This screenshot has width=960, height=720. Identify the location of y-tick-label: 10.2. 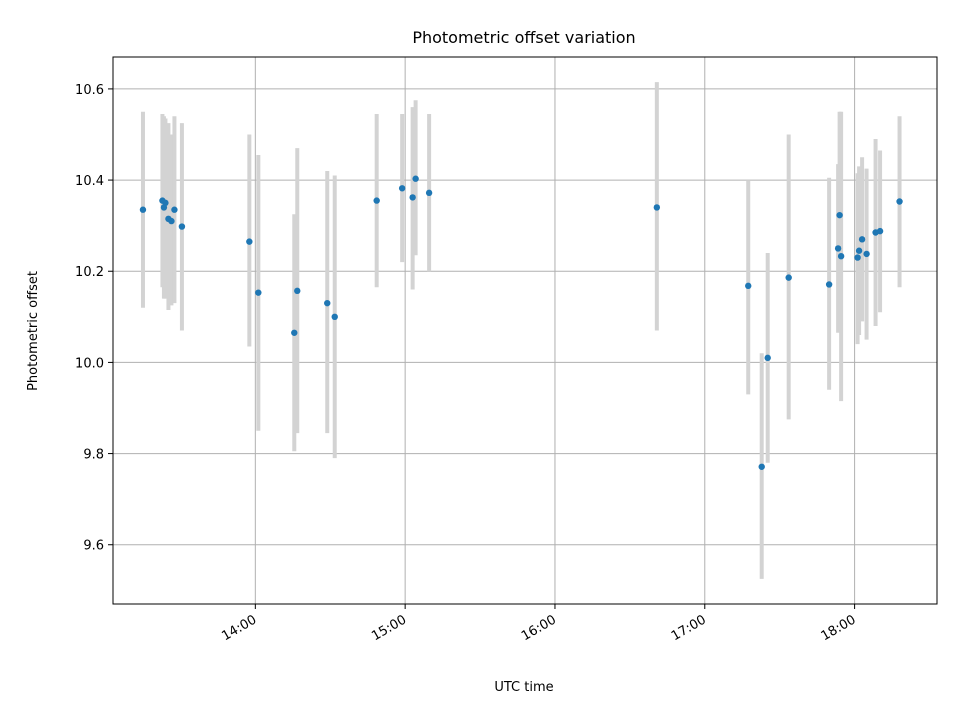
(89, 272).